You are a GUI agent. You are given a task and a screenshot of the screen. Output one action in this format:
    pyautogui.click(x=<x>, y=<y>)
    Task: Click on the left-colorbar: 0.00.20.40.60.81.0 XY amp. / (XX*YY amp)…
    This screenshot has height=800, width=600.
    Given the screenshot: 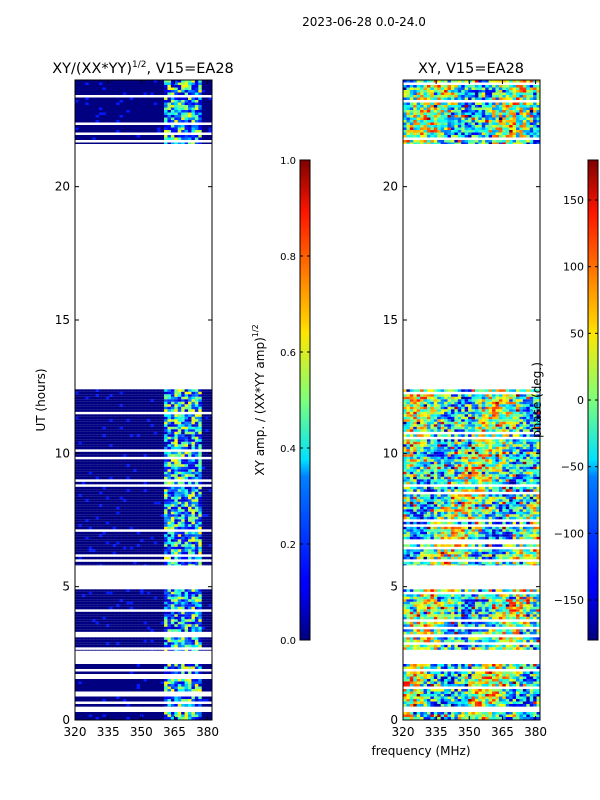 What is the action you would take?
    pyautogui.click(x=281, y=401)
    